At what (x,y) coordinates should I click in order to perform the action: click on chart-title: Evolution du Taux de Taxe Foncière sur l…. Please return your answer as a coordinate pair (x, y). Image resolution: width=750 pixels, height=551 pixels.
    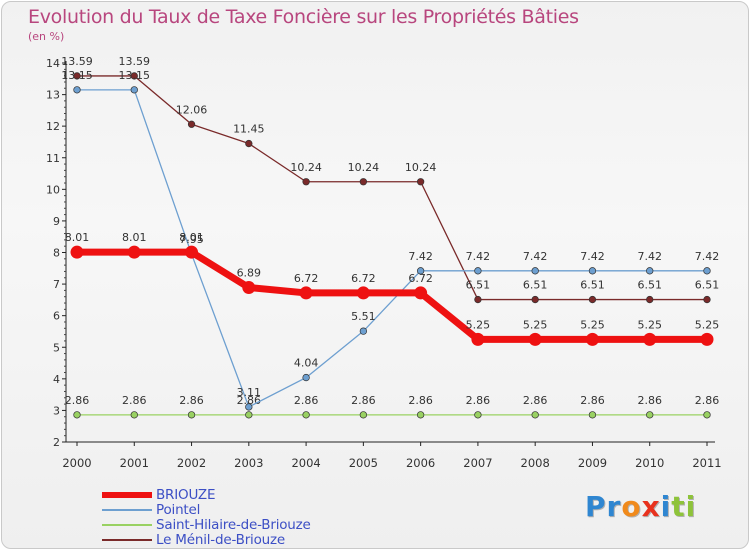
    Looking at the image, I should click on (303, 17).